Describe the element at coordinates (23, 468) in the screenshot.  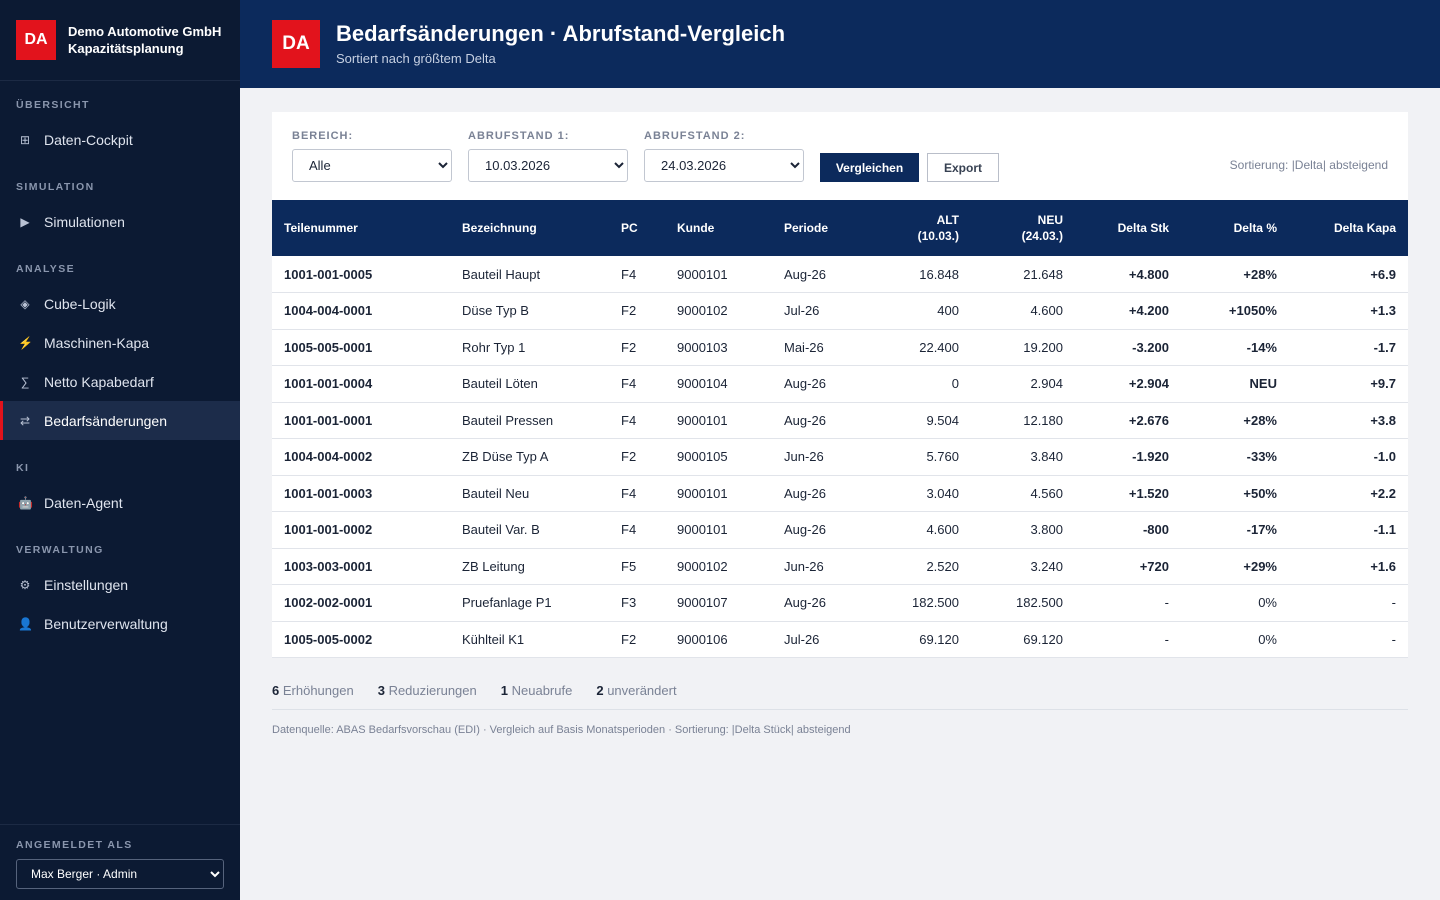
I see `nav-section-ai: KI` at that location.